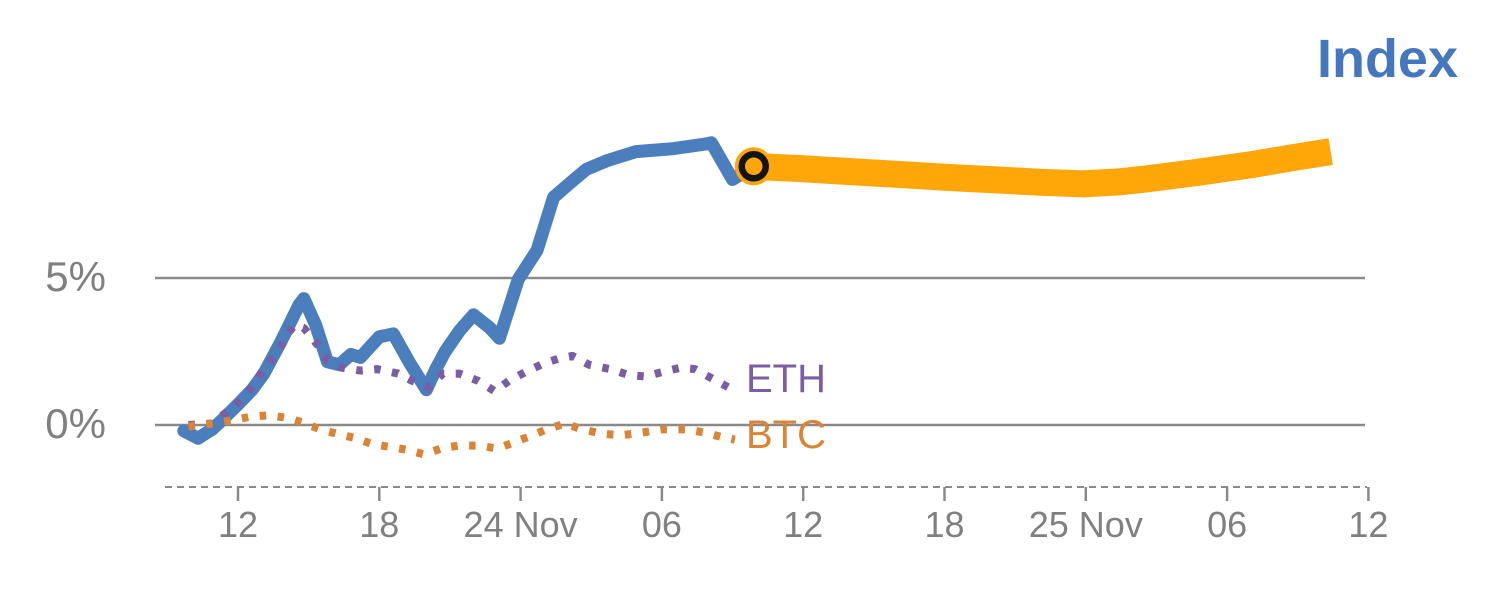 This screenshot has height=600, width=1500. I want to click on y-tick-label-0pct: 0%, so click(75, 424).